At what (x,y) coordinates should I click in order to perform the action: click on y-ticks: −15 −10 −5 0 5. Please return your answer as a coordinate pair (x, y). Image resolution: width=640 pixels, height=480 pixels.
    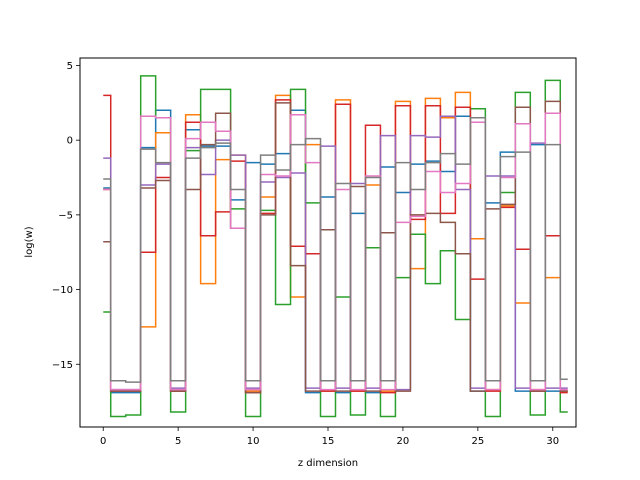
    Looking at the image, I should click on (66, 216).